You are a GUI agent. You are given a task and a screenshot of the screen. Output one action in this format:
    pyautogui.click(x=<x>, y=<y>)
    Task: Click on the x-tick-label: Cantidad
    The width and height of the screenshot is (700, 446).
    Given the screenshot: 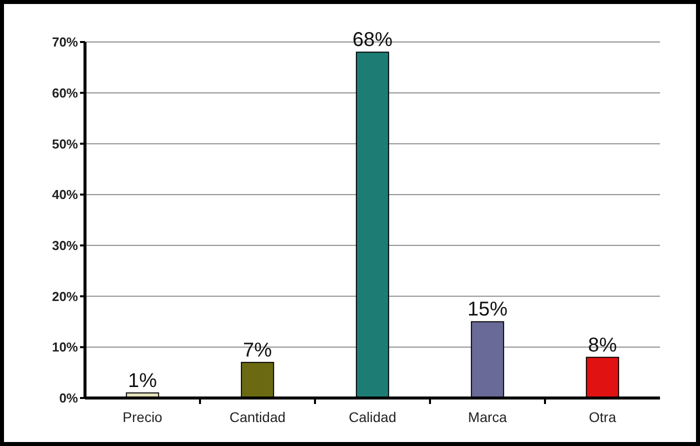 What is the action you would take?
    pyautogui.click(x=257, y=417)
    